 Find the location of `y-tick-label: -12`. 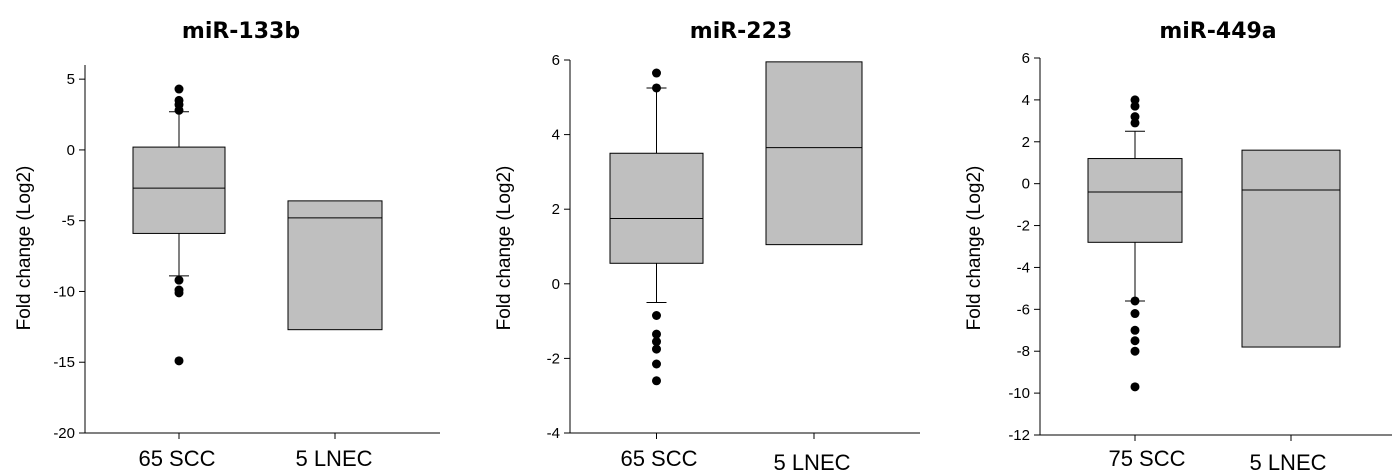

y-tick-label: -12 is located at coordinates (1019, 435).